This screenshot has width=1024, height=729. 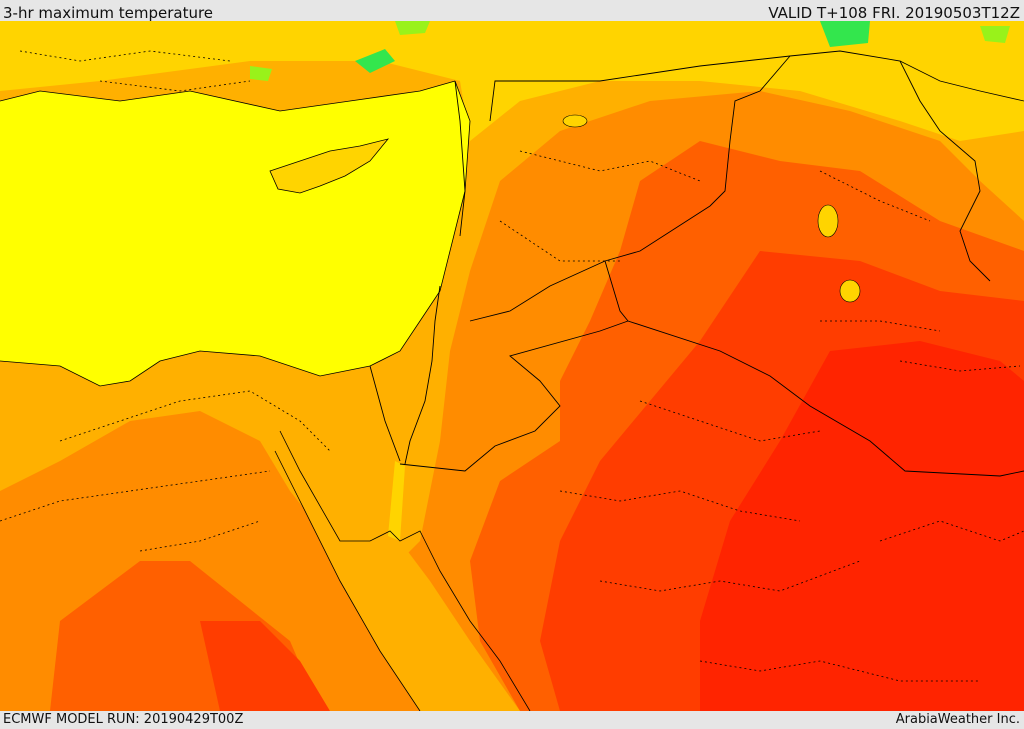 What do you see at coordinates (894, 13) in the screenshot?
I see `valid-time-label: VALID T+108 FRI. 20190503T12Z` at bounding box center [894, 13].